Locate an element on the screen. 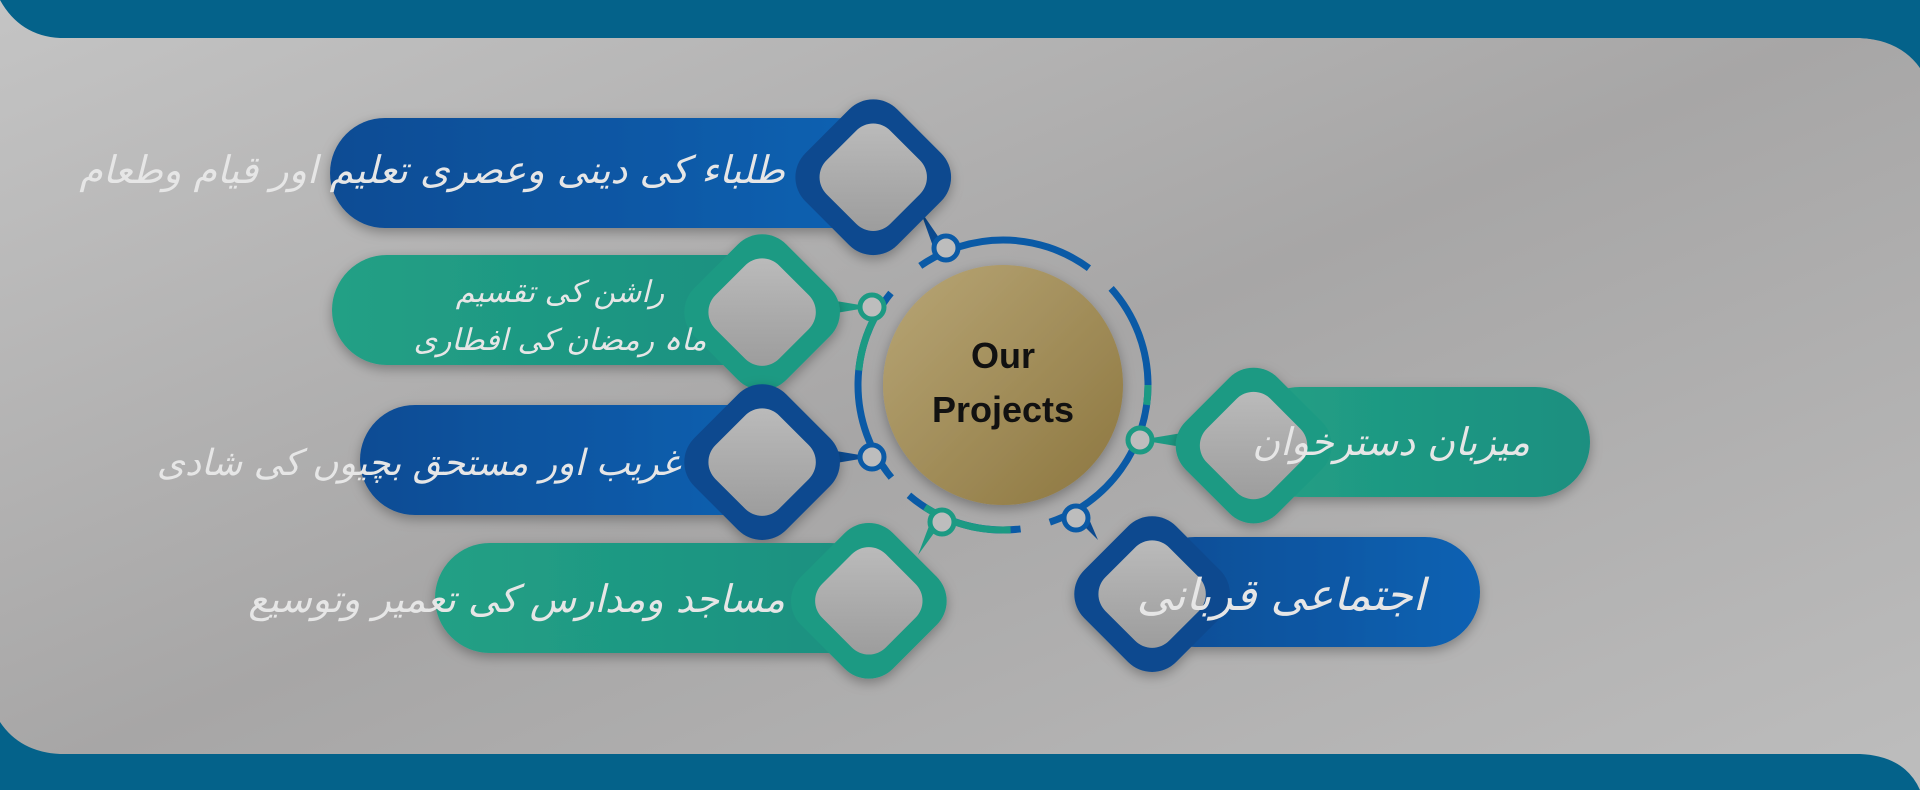  project-label-1: طلباء کی دینی وعصری تعلیم اور قیام وطعام is located at coordinates (432, 170).